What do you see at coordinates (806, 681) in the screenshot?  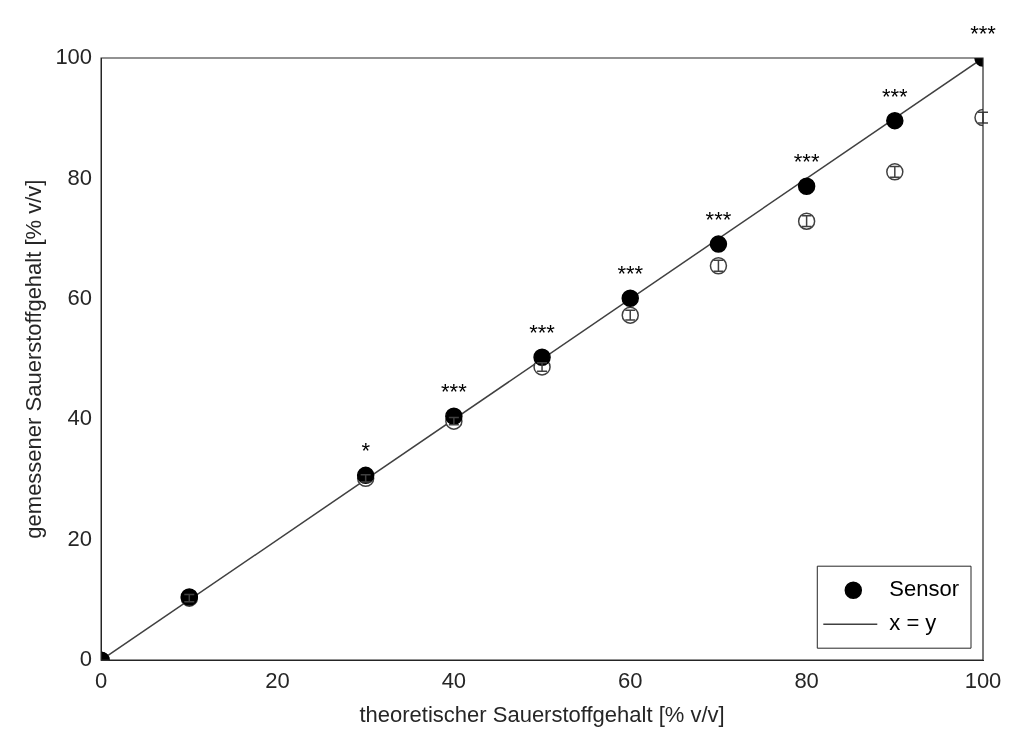 I see `x-tick-label: 80` at bounding box center [806, 681].